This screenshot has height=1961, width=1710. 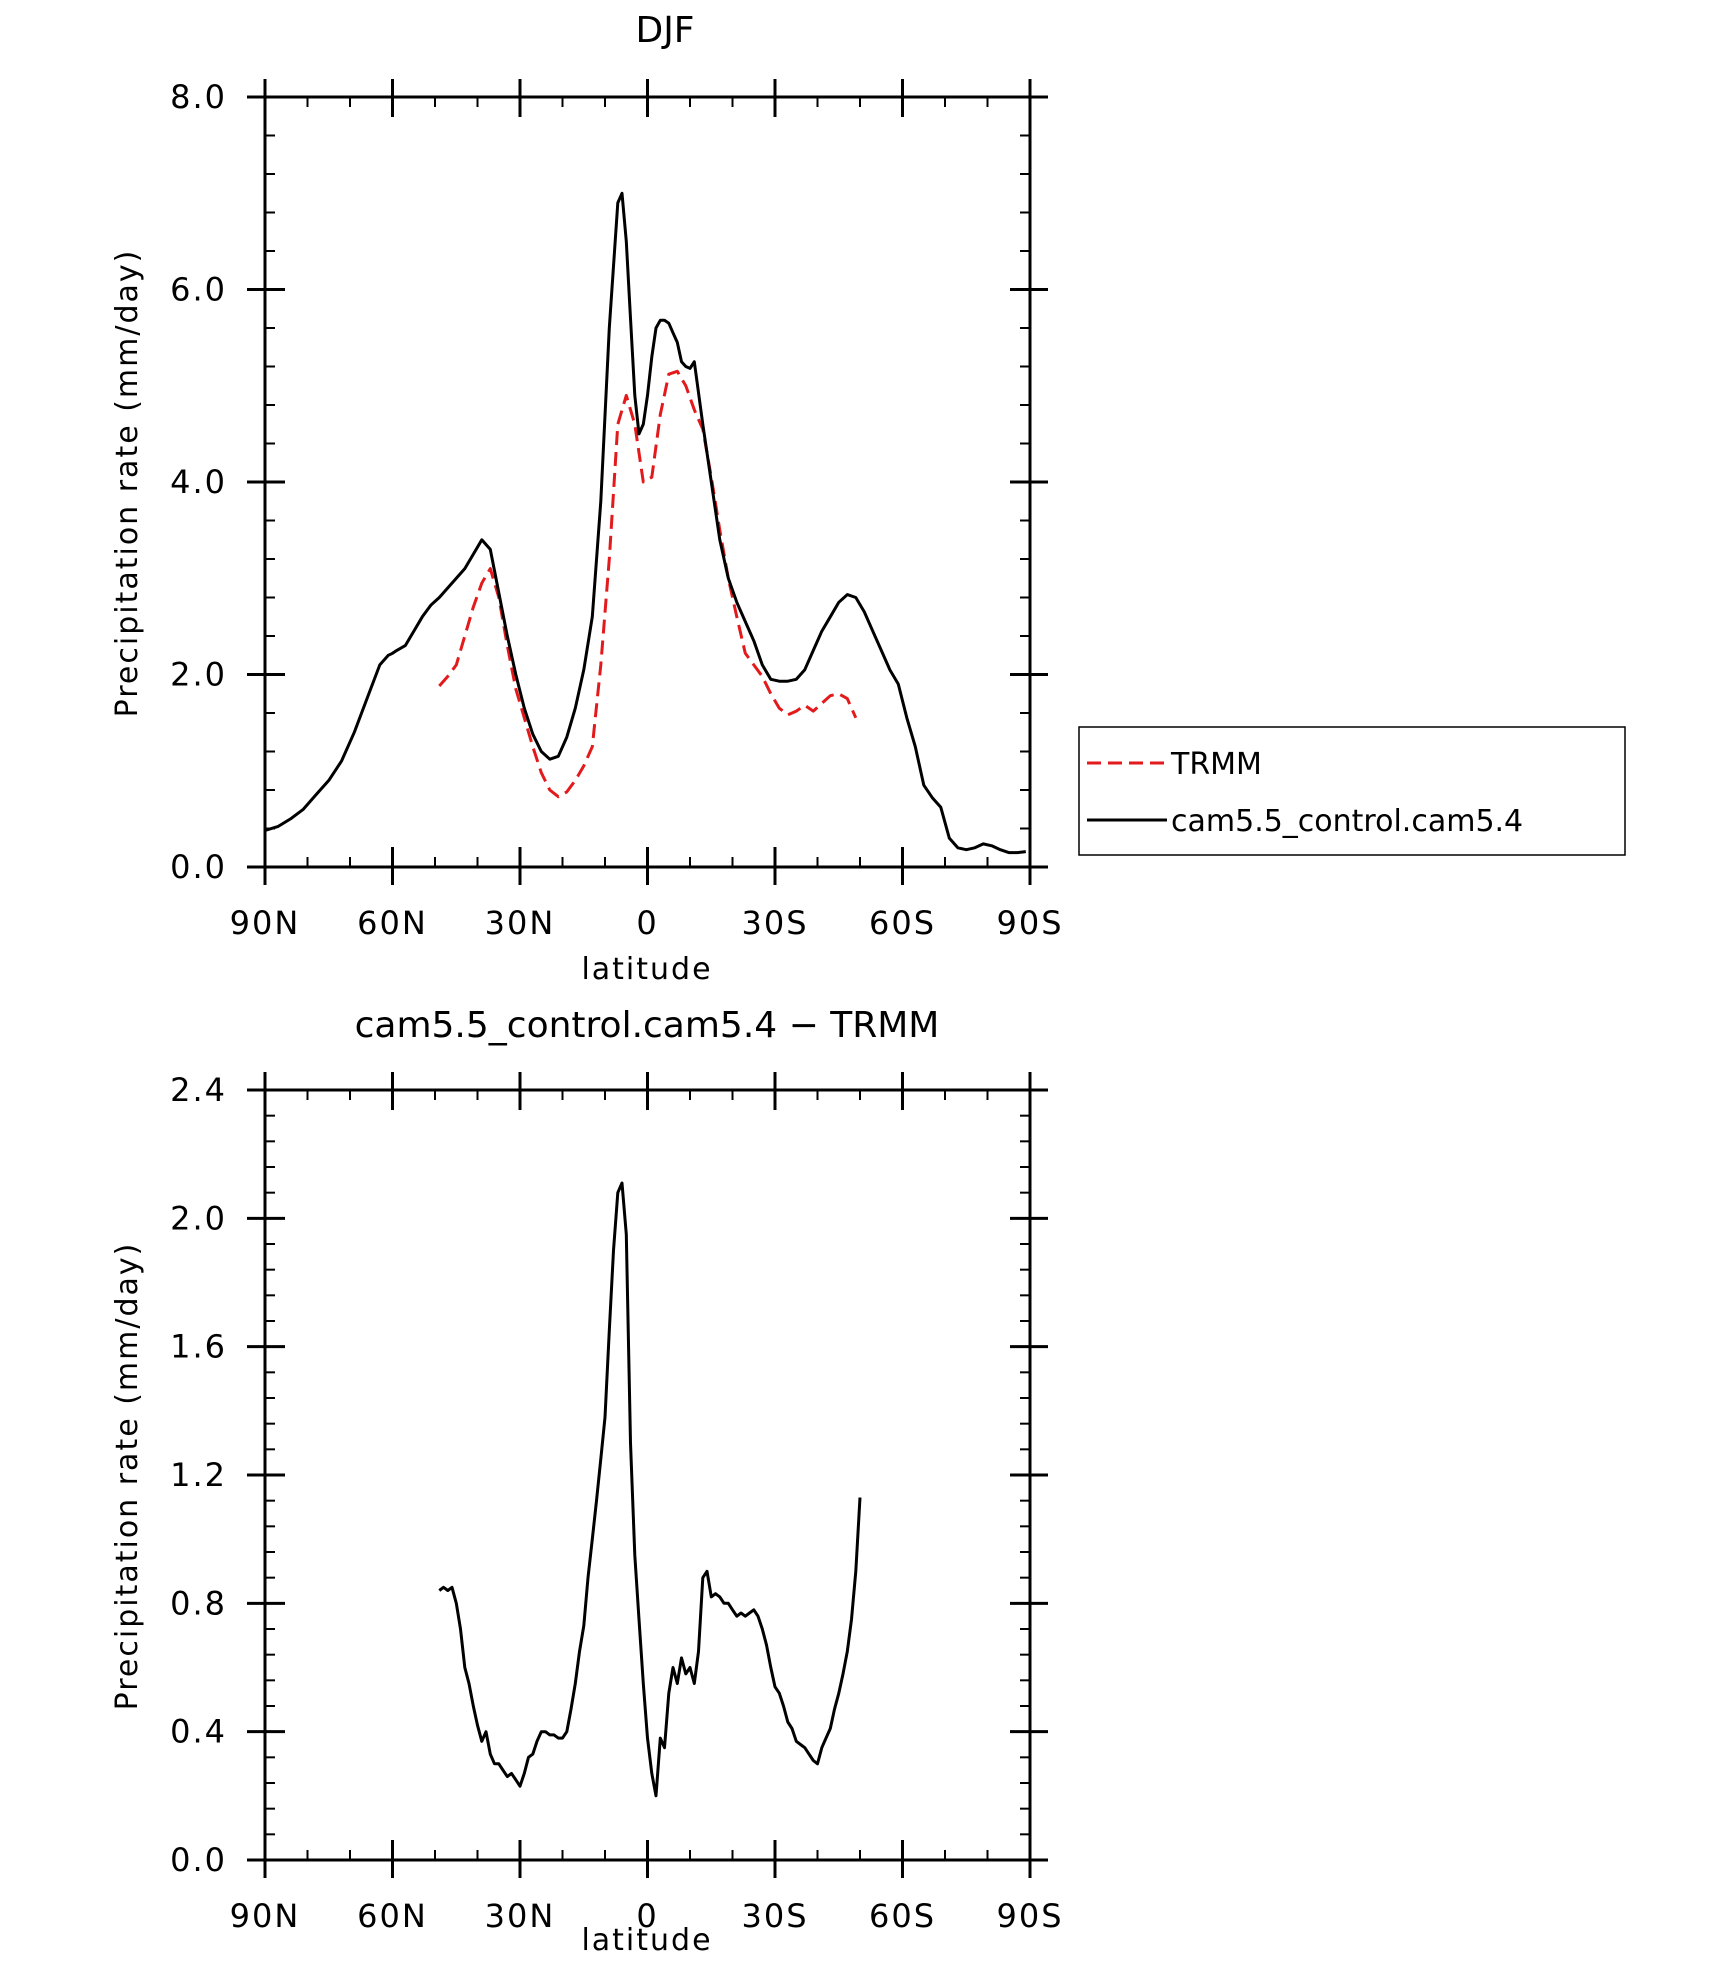 I want to click on legend-box, so click(x=1352, y=791).